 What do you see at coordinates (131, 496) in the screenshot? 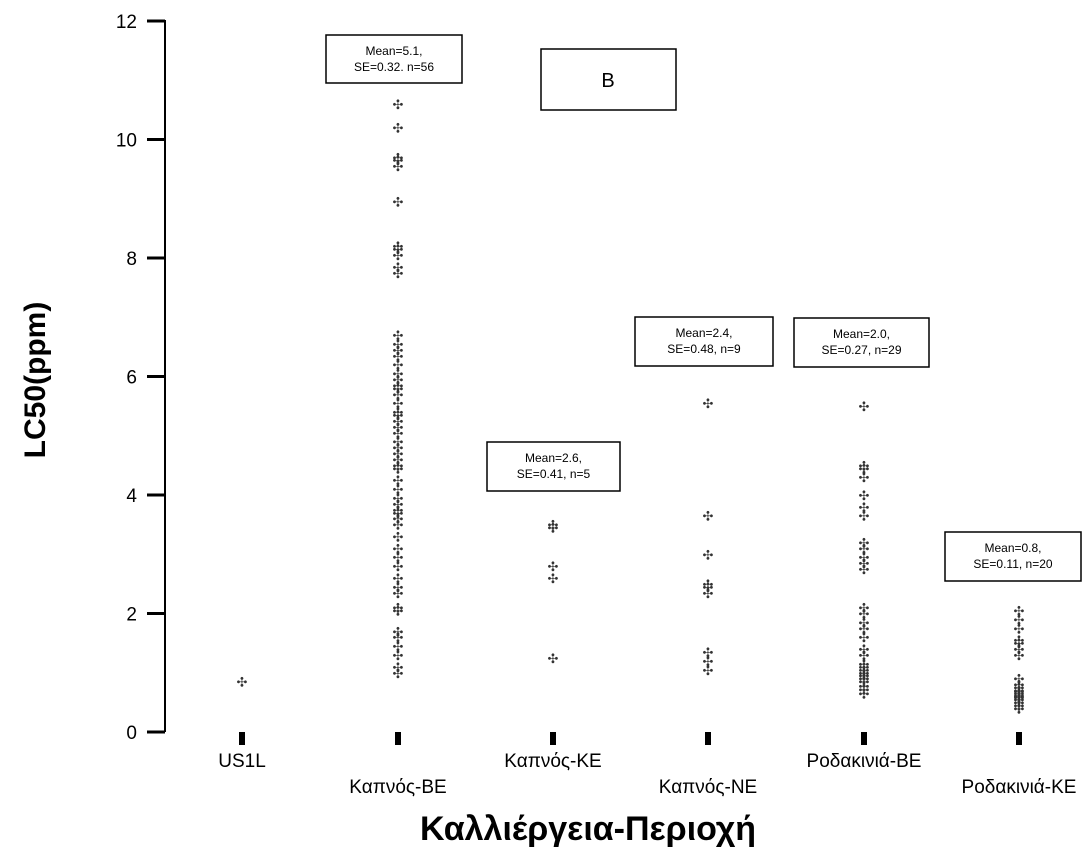
I see `y-tick-label: 4` at bounding box center [131, 496].